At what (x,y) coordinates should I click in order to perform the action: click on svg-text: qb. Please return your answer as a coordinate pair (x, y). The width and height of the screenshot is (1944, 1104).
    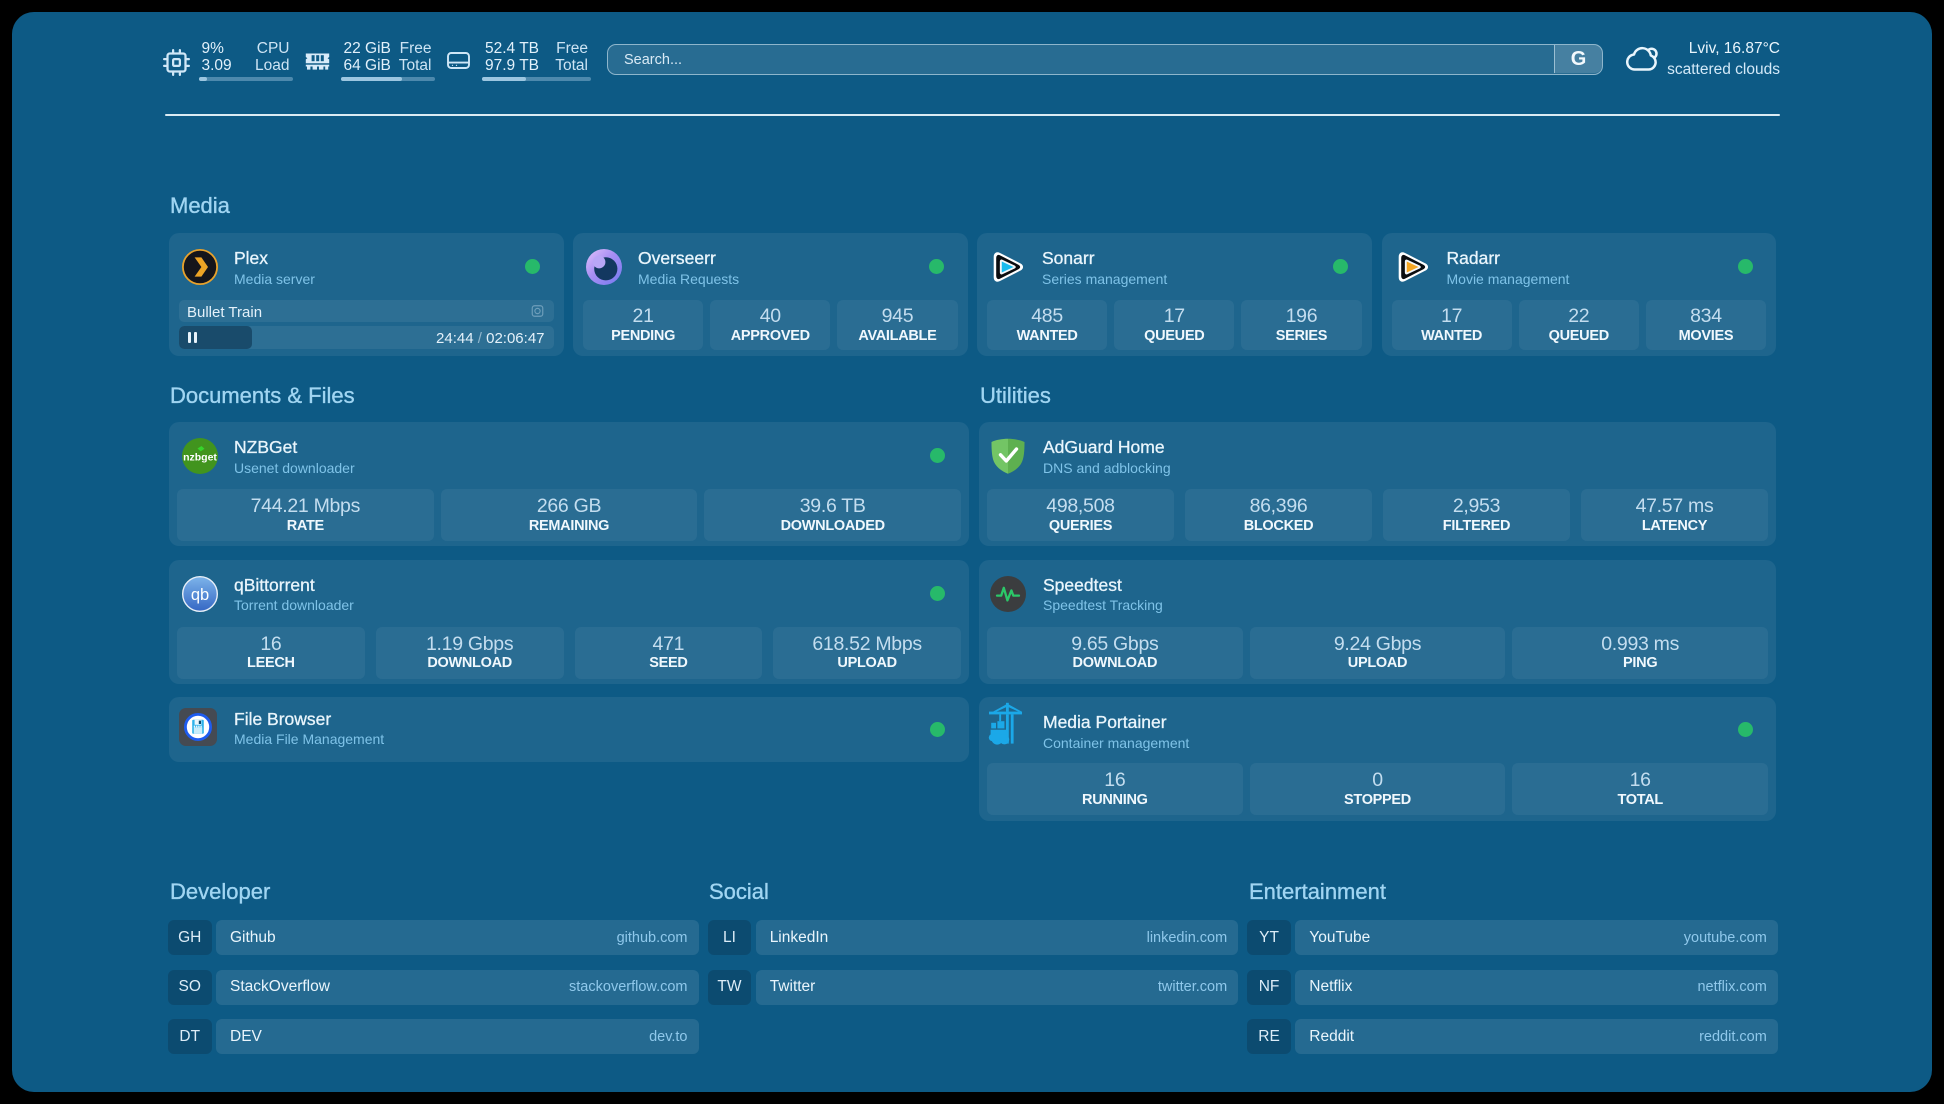
    Looking at the image, I should click on (200, 595).